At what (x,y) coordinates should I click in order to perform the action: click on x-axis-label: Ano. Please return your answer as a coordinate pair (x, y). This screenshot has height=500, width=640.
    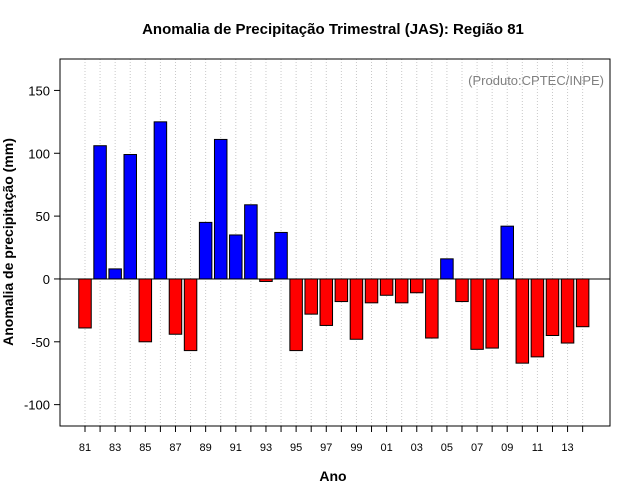
    Looking at the image, I should click on (332, 476).